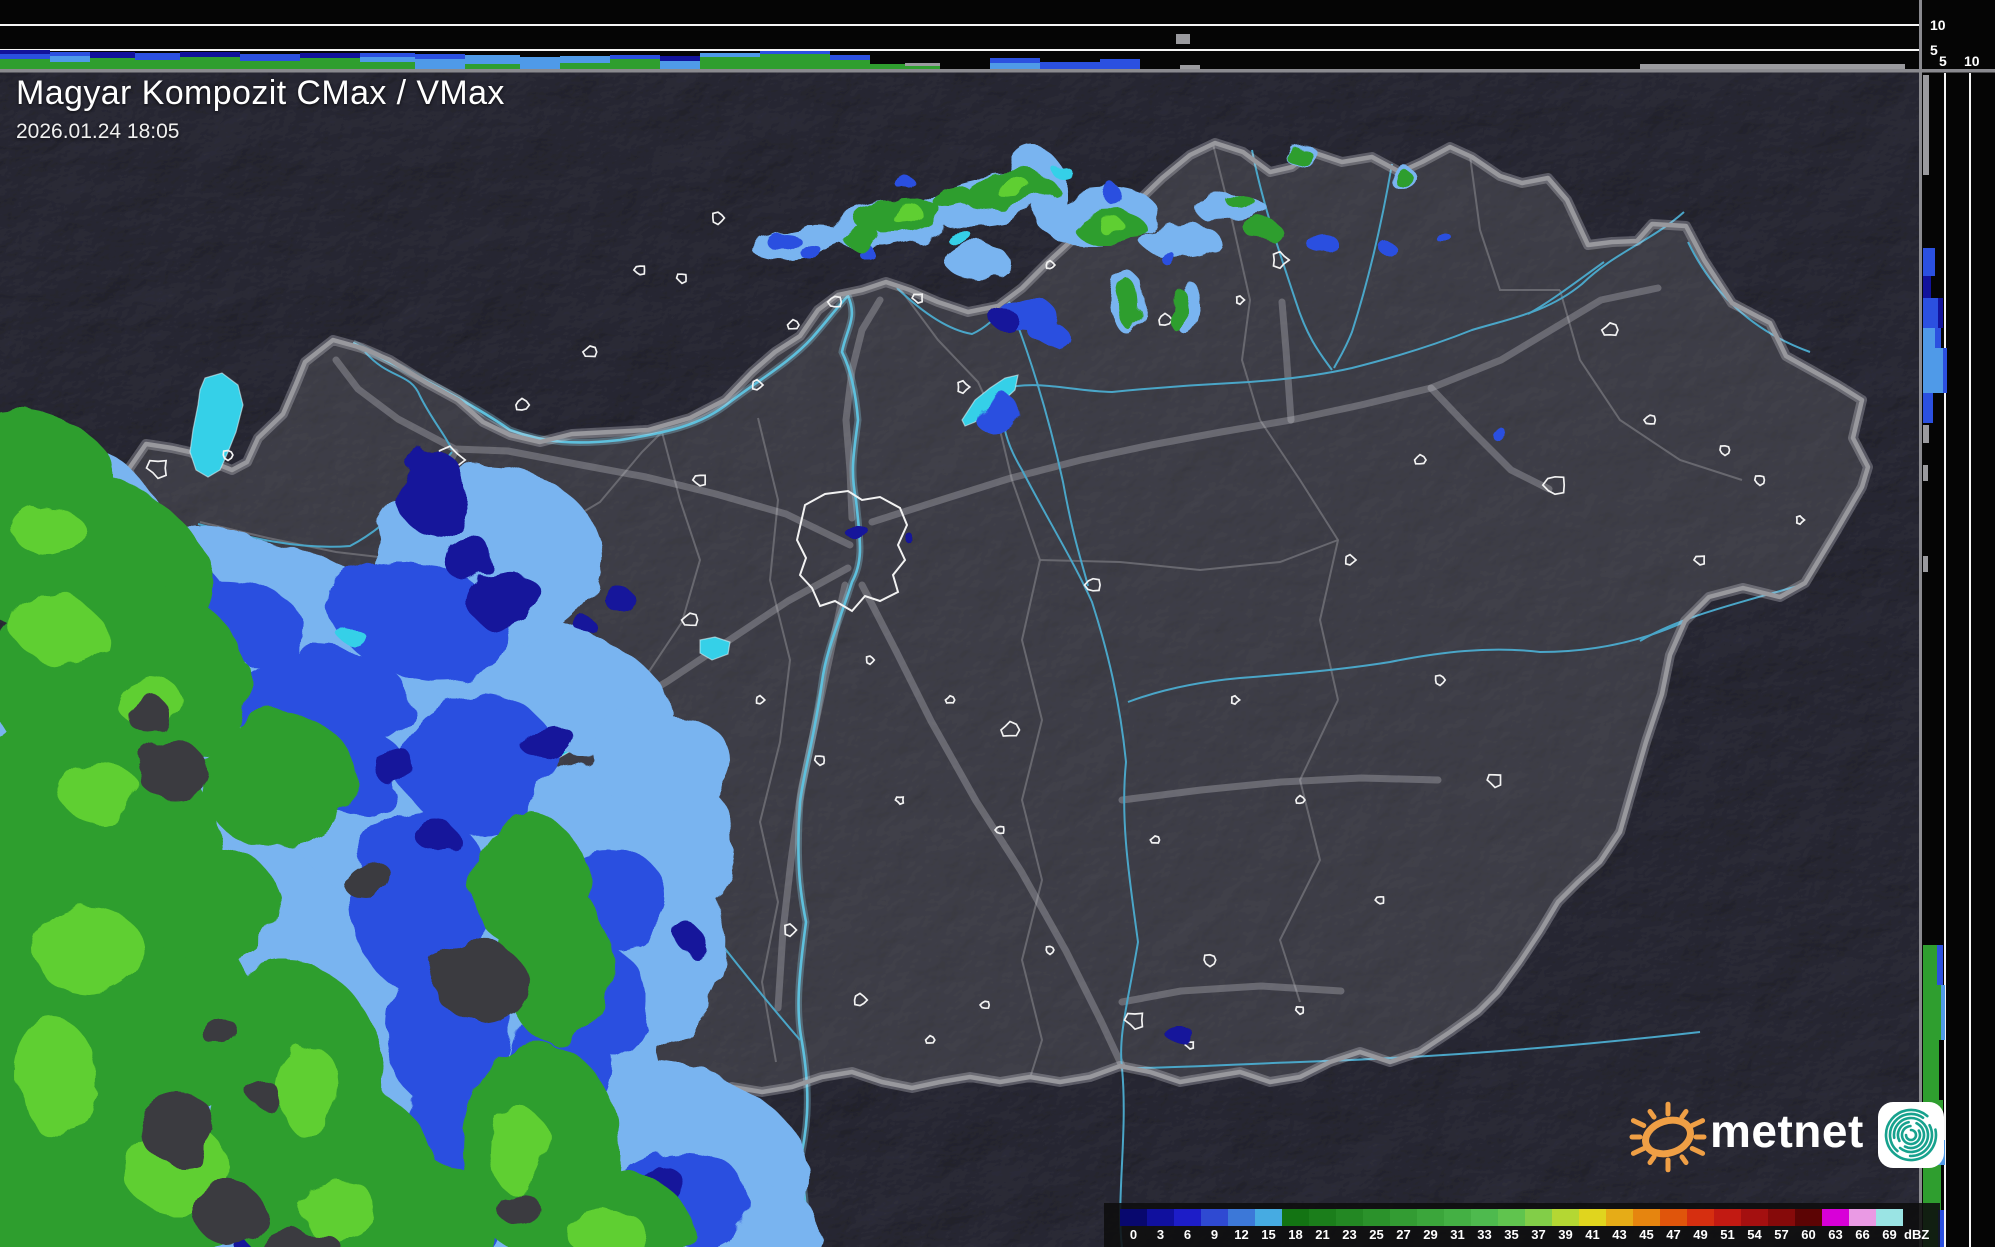 This screenshot has width=1995, height=1247. I want to click on top-axis-km-label: 10, so click(1938, 25).